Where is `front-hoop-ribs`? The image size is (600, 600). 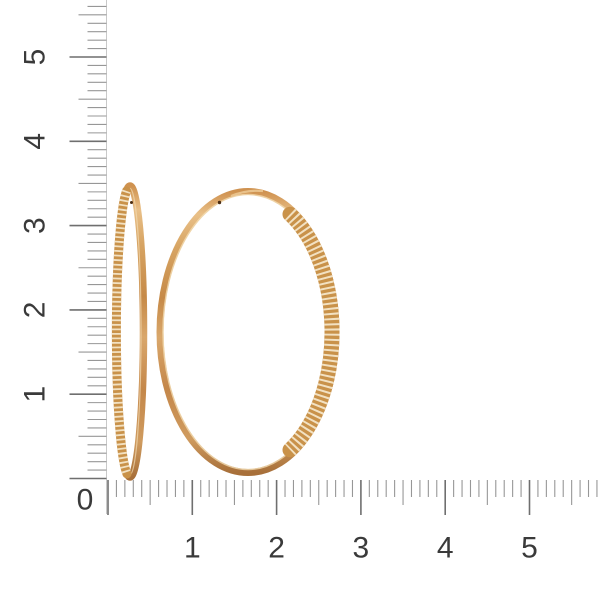
front-hoop-ribs is located at coordinates (312, 332).